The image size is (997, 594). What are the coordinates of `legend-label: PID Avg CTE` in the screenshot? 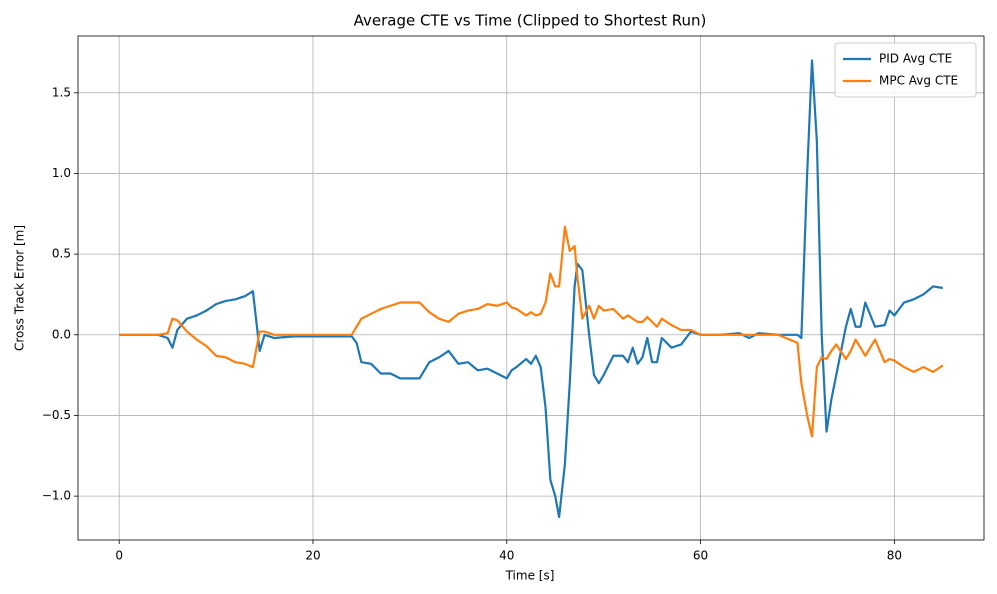 It's located at (915, 59).